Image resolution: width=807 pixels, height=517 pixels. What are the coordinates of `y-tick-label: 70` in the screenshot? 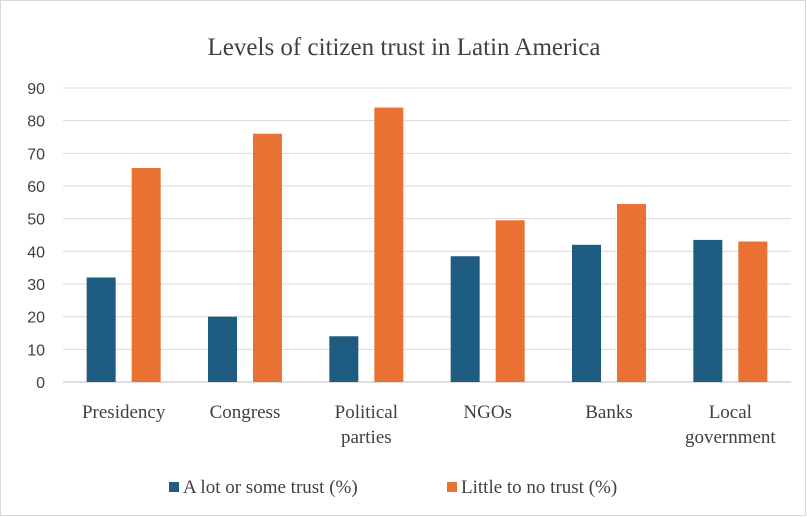 It's located at (36, 154).